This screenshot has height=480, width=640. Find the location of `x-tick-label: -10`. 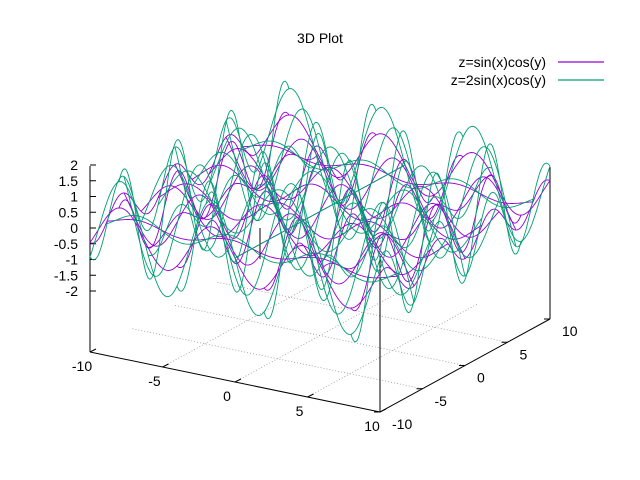

x-tick-label: -10 is located at coordinates (82, 366).